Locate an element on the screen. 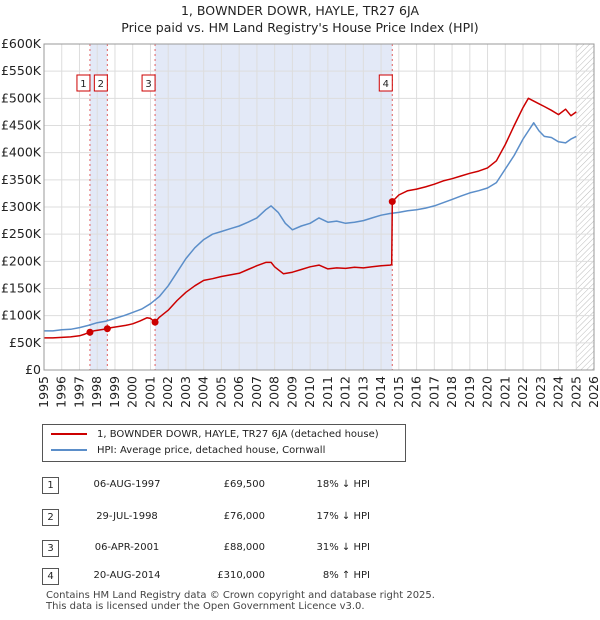 This screenshot has height=620, width=600. transaction-price: £88,000 is located at coordinates (244, 547).